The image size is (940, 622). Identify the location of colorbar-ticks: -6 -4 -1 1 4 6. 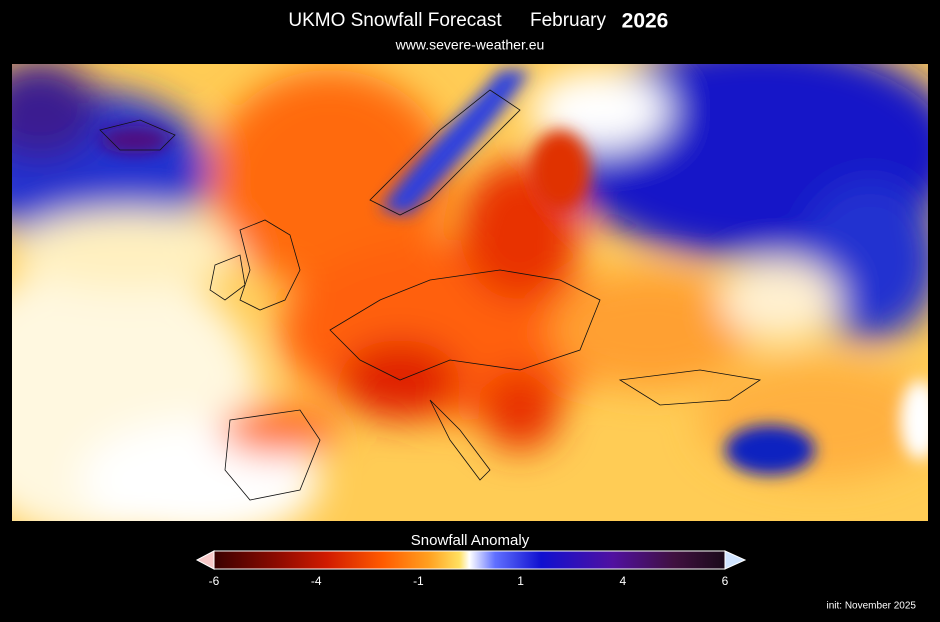
(469, 581).